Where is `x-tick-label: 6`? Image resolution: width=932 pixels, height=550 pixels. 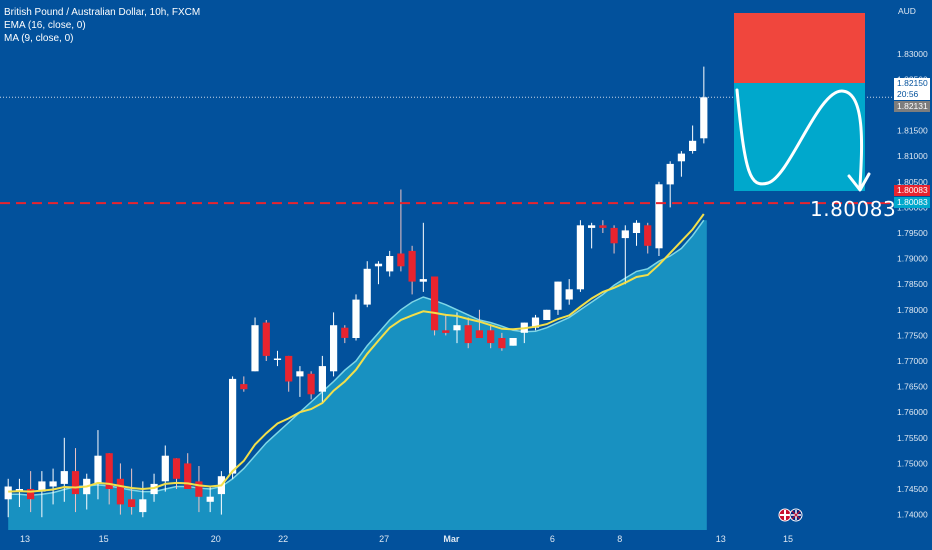
x-tick-label: 6 is located at coordinates (552, 539).